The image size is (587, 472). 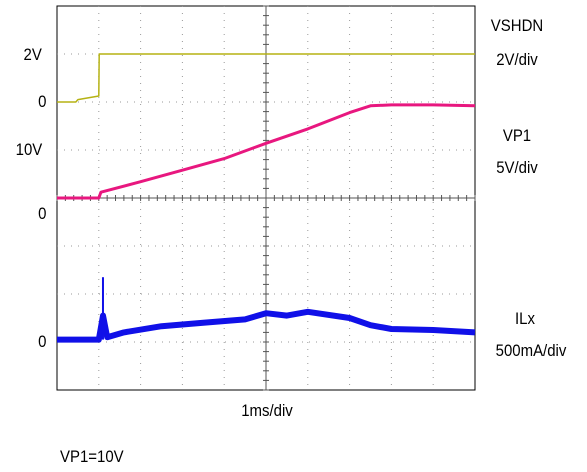 What do you see at coordinates (92, 456) in the screenshot?
I see `test-condition-note: VP1=10V` at bounding box center [92, 456].